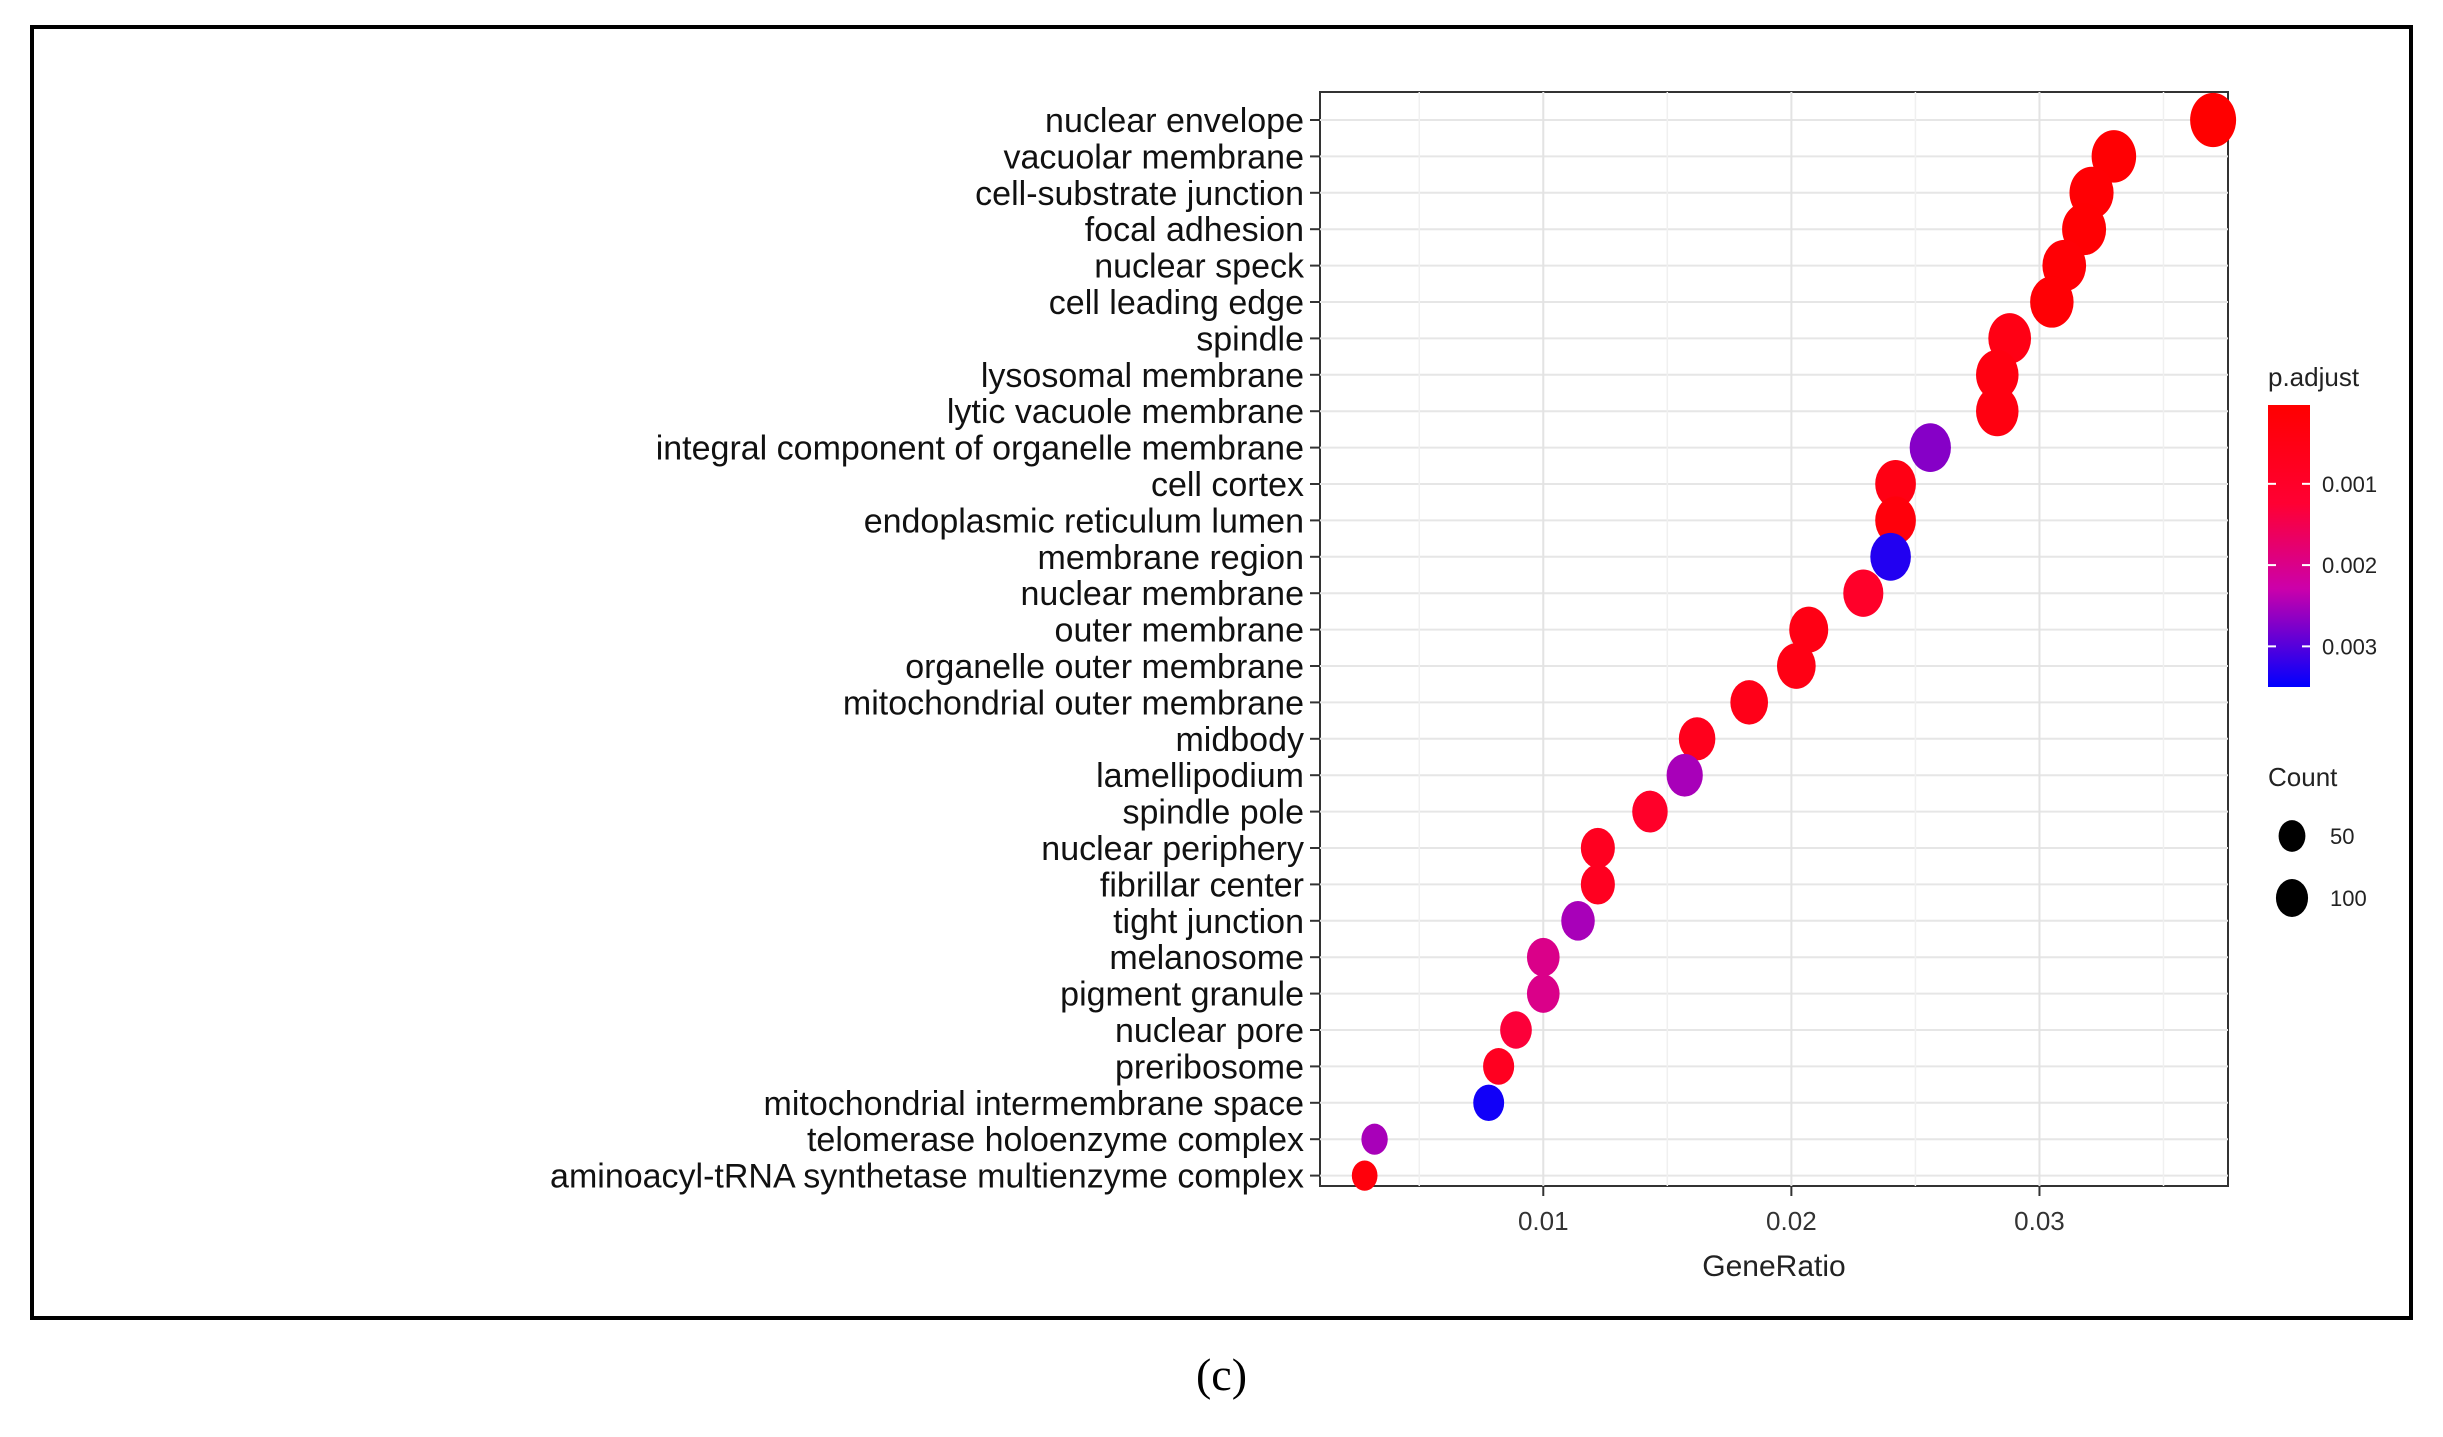  Describe the element at coordinates (1773, 1266) in the screenshot. I see `x-axis-title: GeneRatio` at that location.